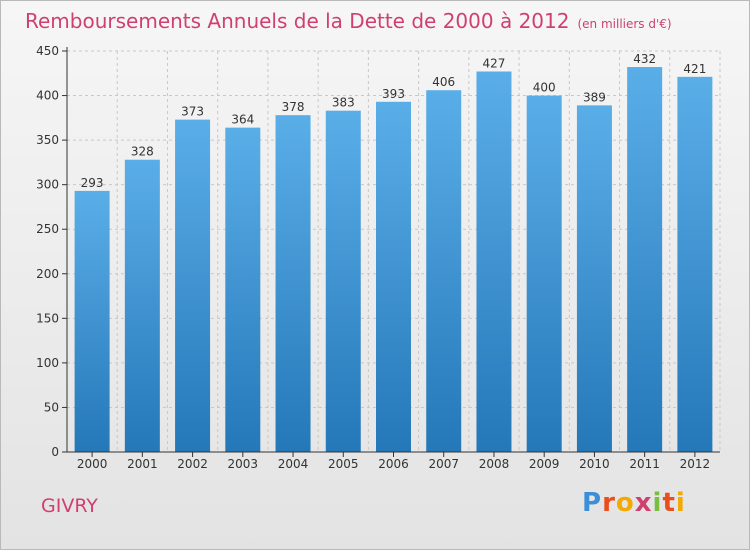 The height and width of the screenshot is (550, 750). Describe the element at coordinates (47, 274) in the screenshot. I see `y-tick-label: 200` at that location.